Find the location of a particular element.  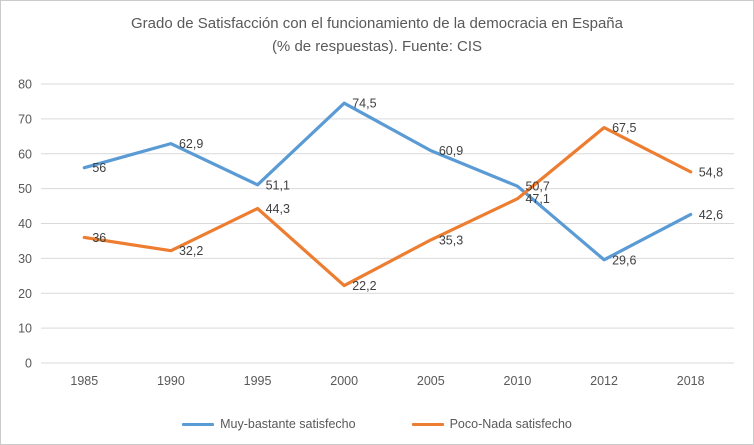

legend-item-muy-bastante: Muy-bastante satisfecho is located at coordinates (269, 424).